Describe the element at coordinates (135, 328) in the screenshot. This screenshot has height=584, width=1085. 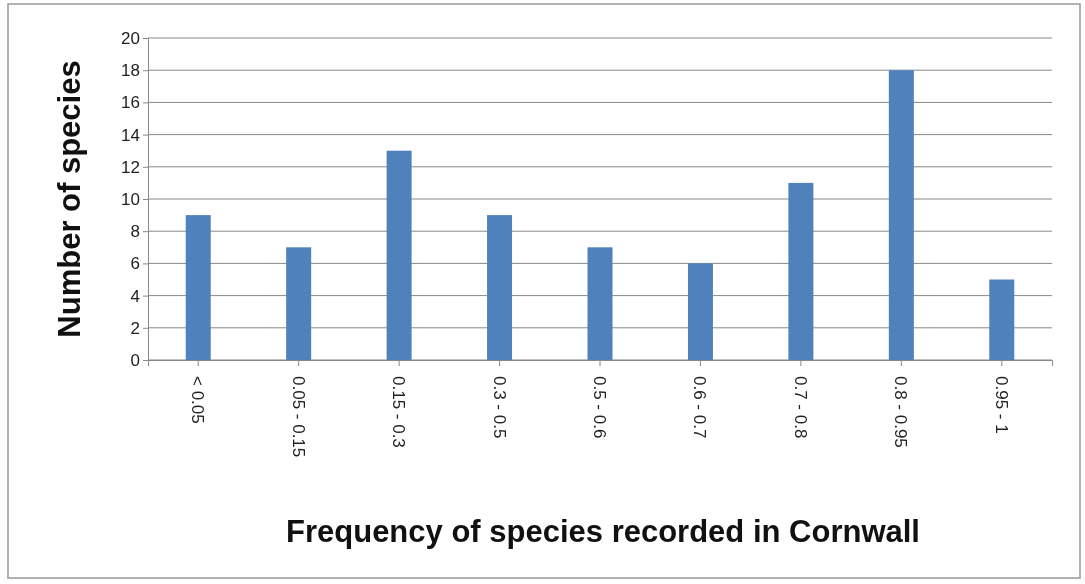
I see `y-tick-label: 2` at that location.